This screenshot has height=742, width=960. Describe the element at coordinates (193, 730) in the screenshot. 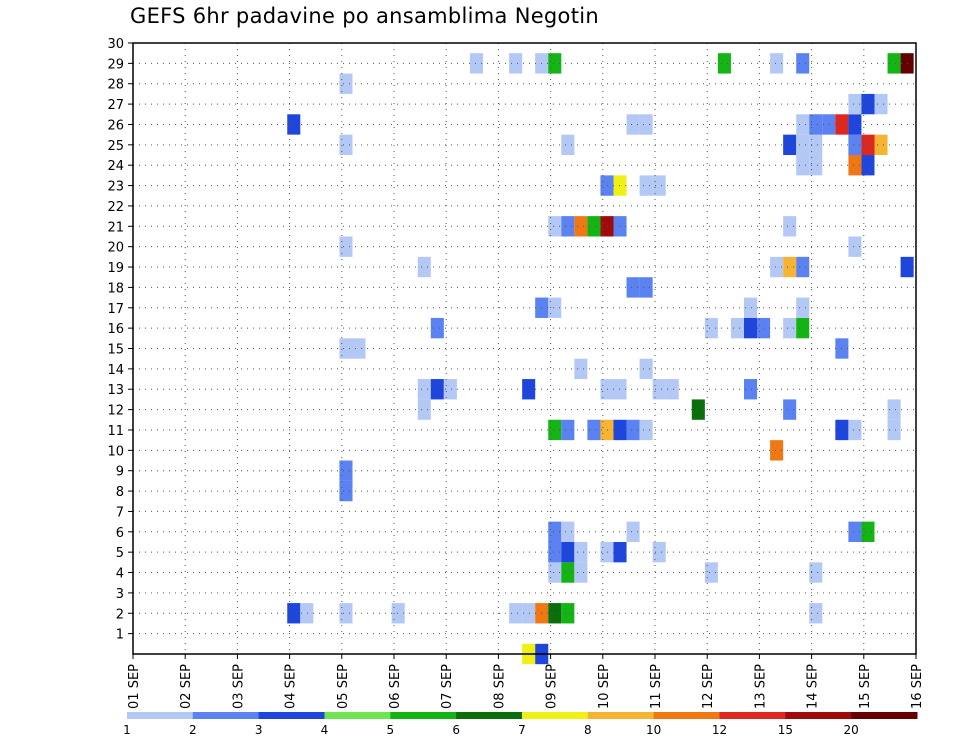

I see `legend-label: 2` at that location.